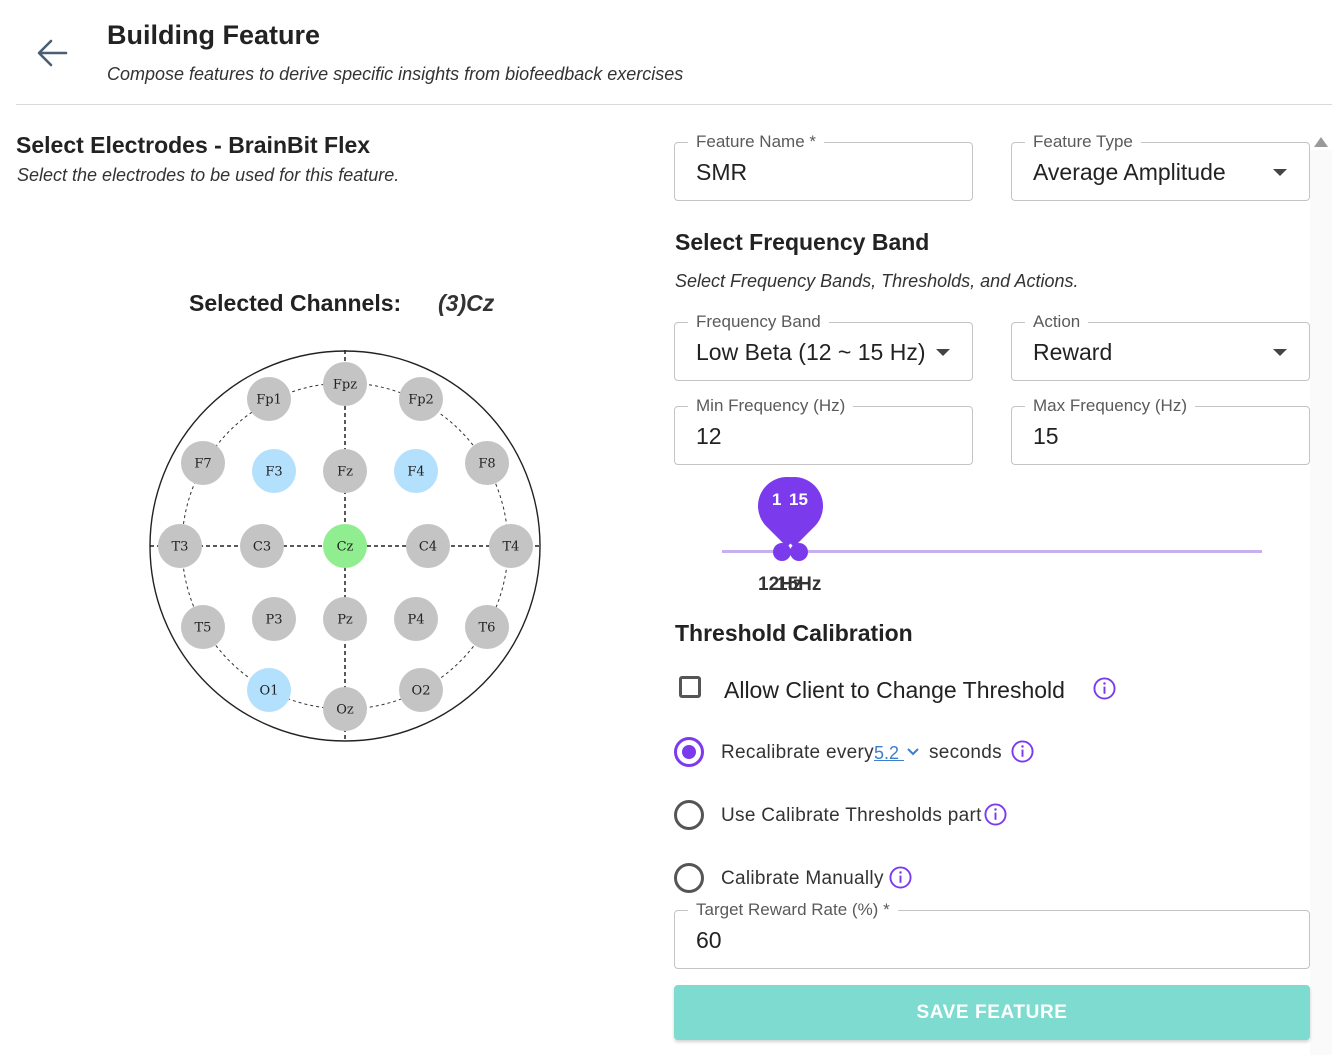 The image size is (1341, 1060). What do you see at coordinates (823, 166) in the screenshot?
I see `feature-name-field: Feature Name * SMR` at bounding box center [823, 166].